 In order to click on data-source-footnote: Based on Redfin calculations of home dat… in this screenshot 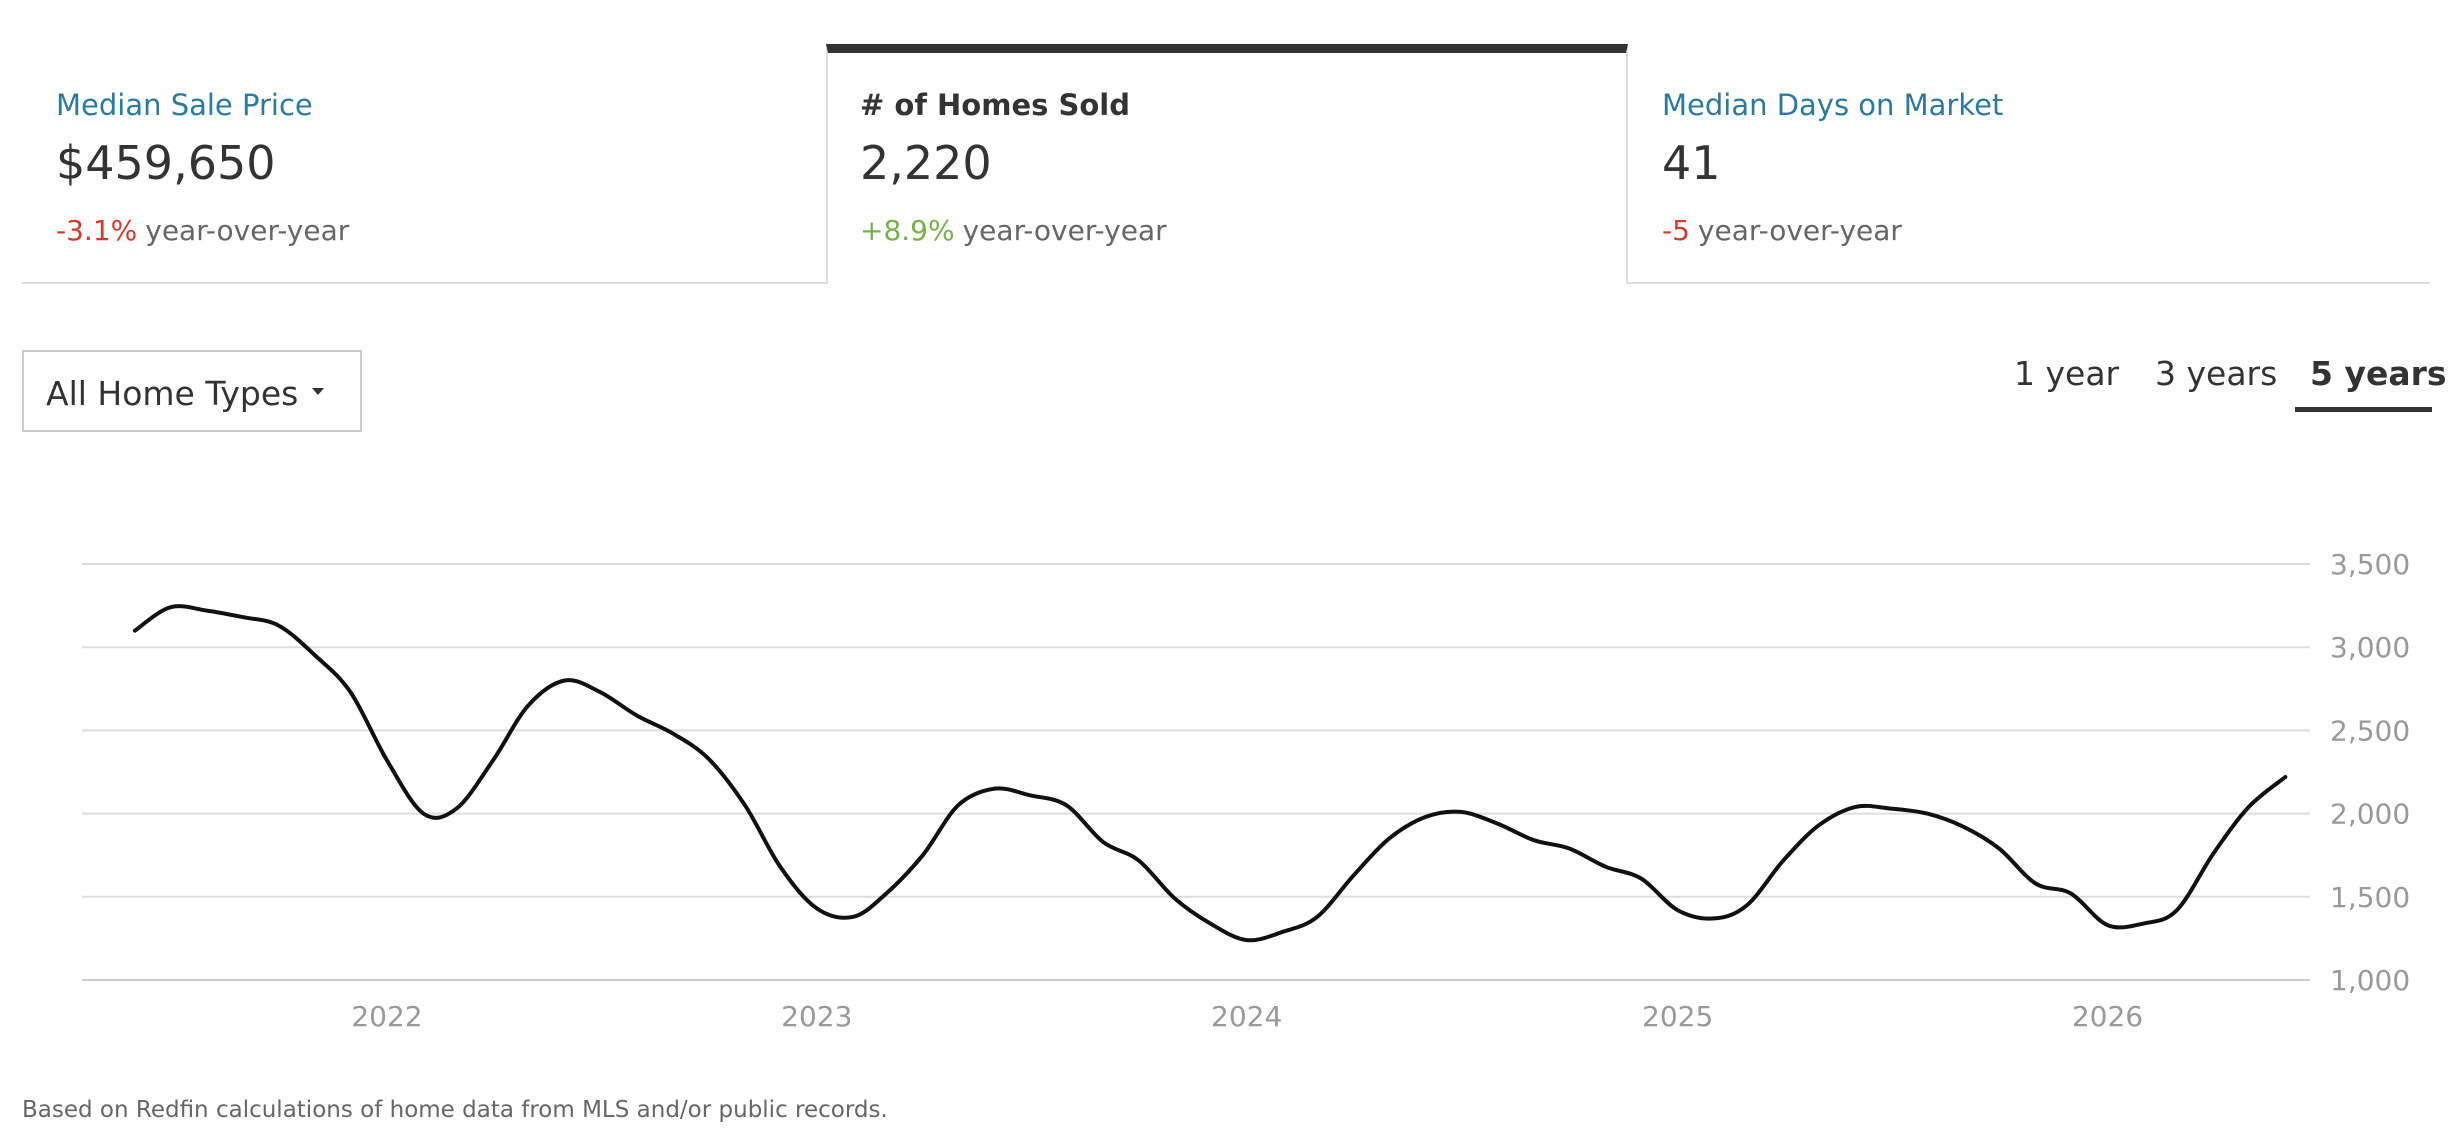, I will do `click(455, 1110)`.